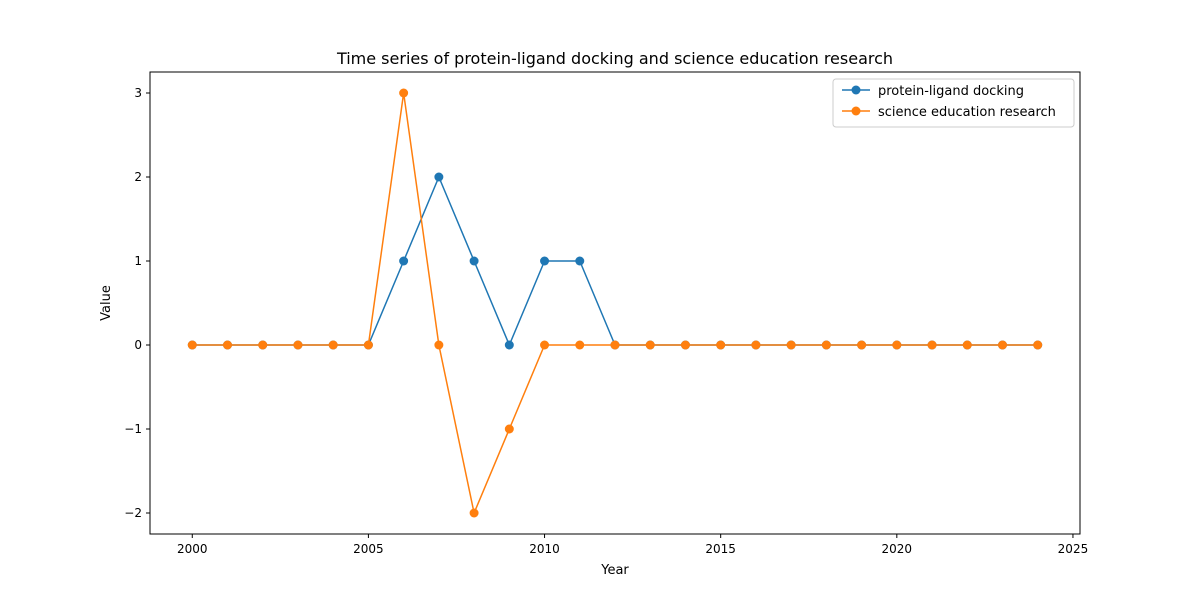  What do you see at coordinates (192, 549) in the screenshot?
I see `x-tick-label-2000: 2000` at bounding box center [192, 549].